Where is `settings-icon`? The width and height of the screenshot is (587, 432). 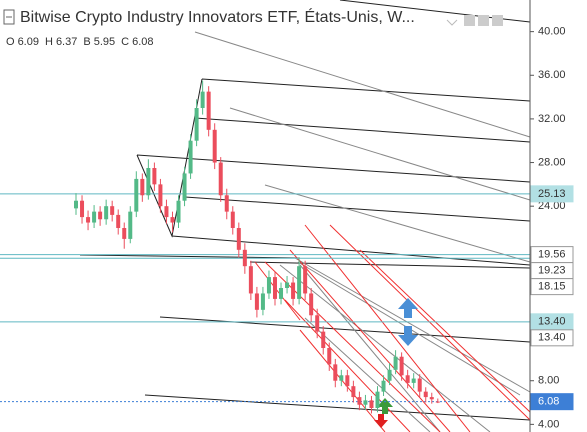 settings-icon is located at coordinates (483, 20).